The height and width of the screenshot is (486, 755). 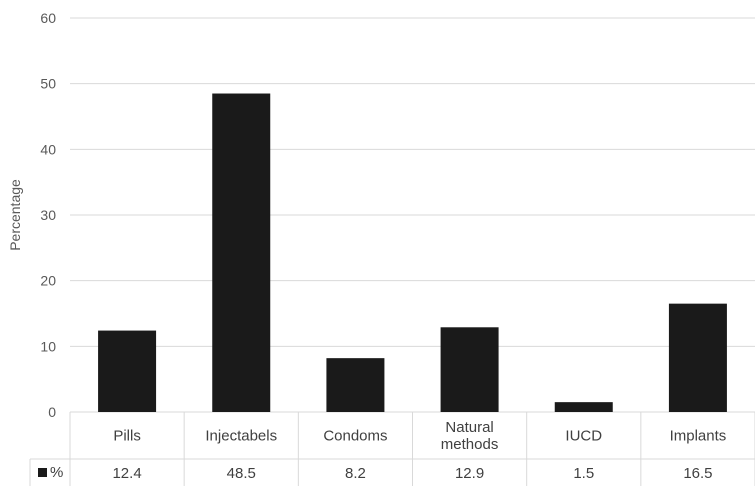 I want to click on y-tick-label: 20, so click(x=48, y=281).